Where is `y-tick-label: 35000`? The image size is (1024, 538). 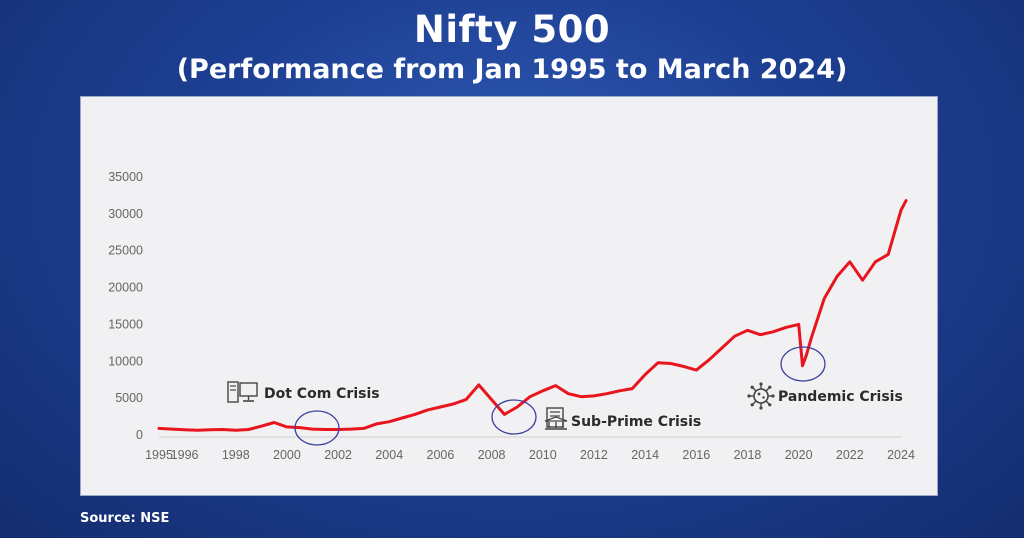 y-tick-label: 35000 is located at coordinates (125, 177).